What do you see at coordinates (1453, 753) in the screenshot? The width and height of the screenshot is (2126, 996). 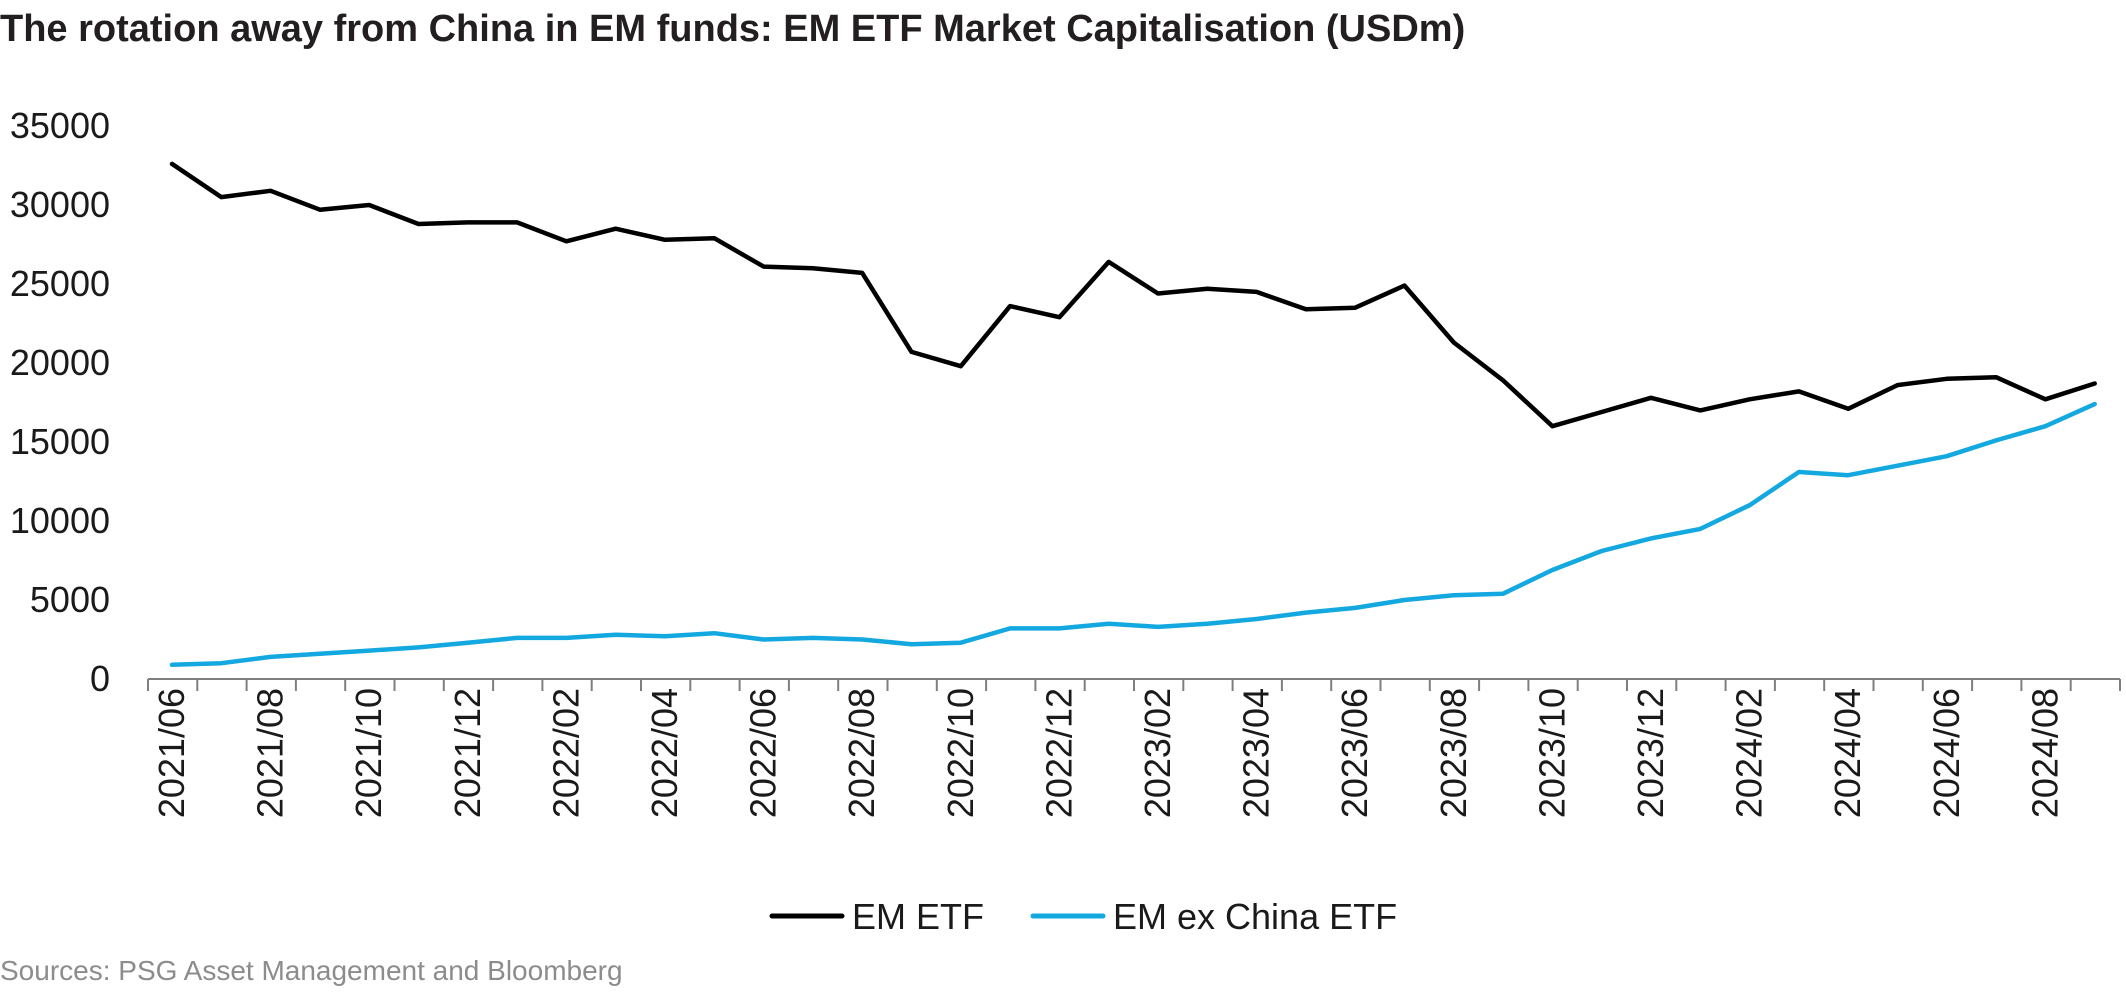 I see `x-tick-label: 2023/08` at bounding box center [1453, 753].